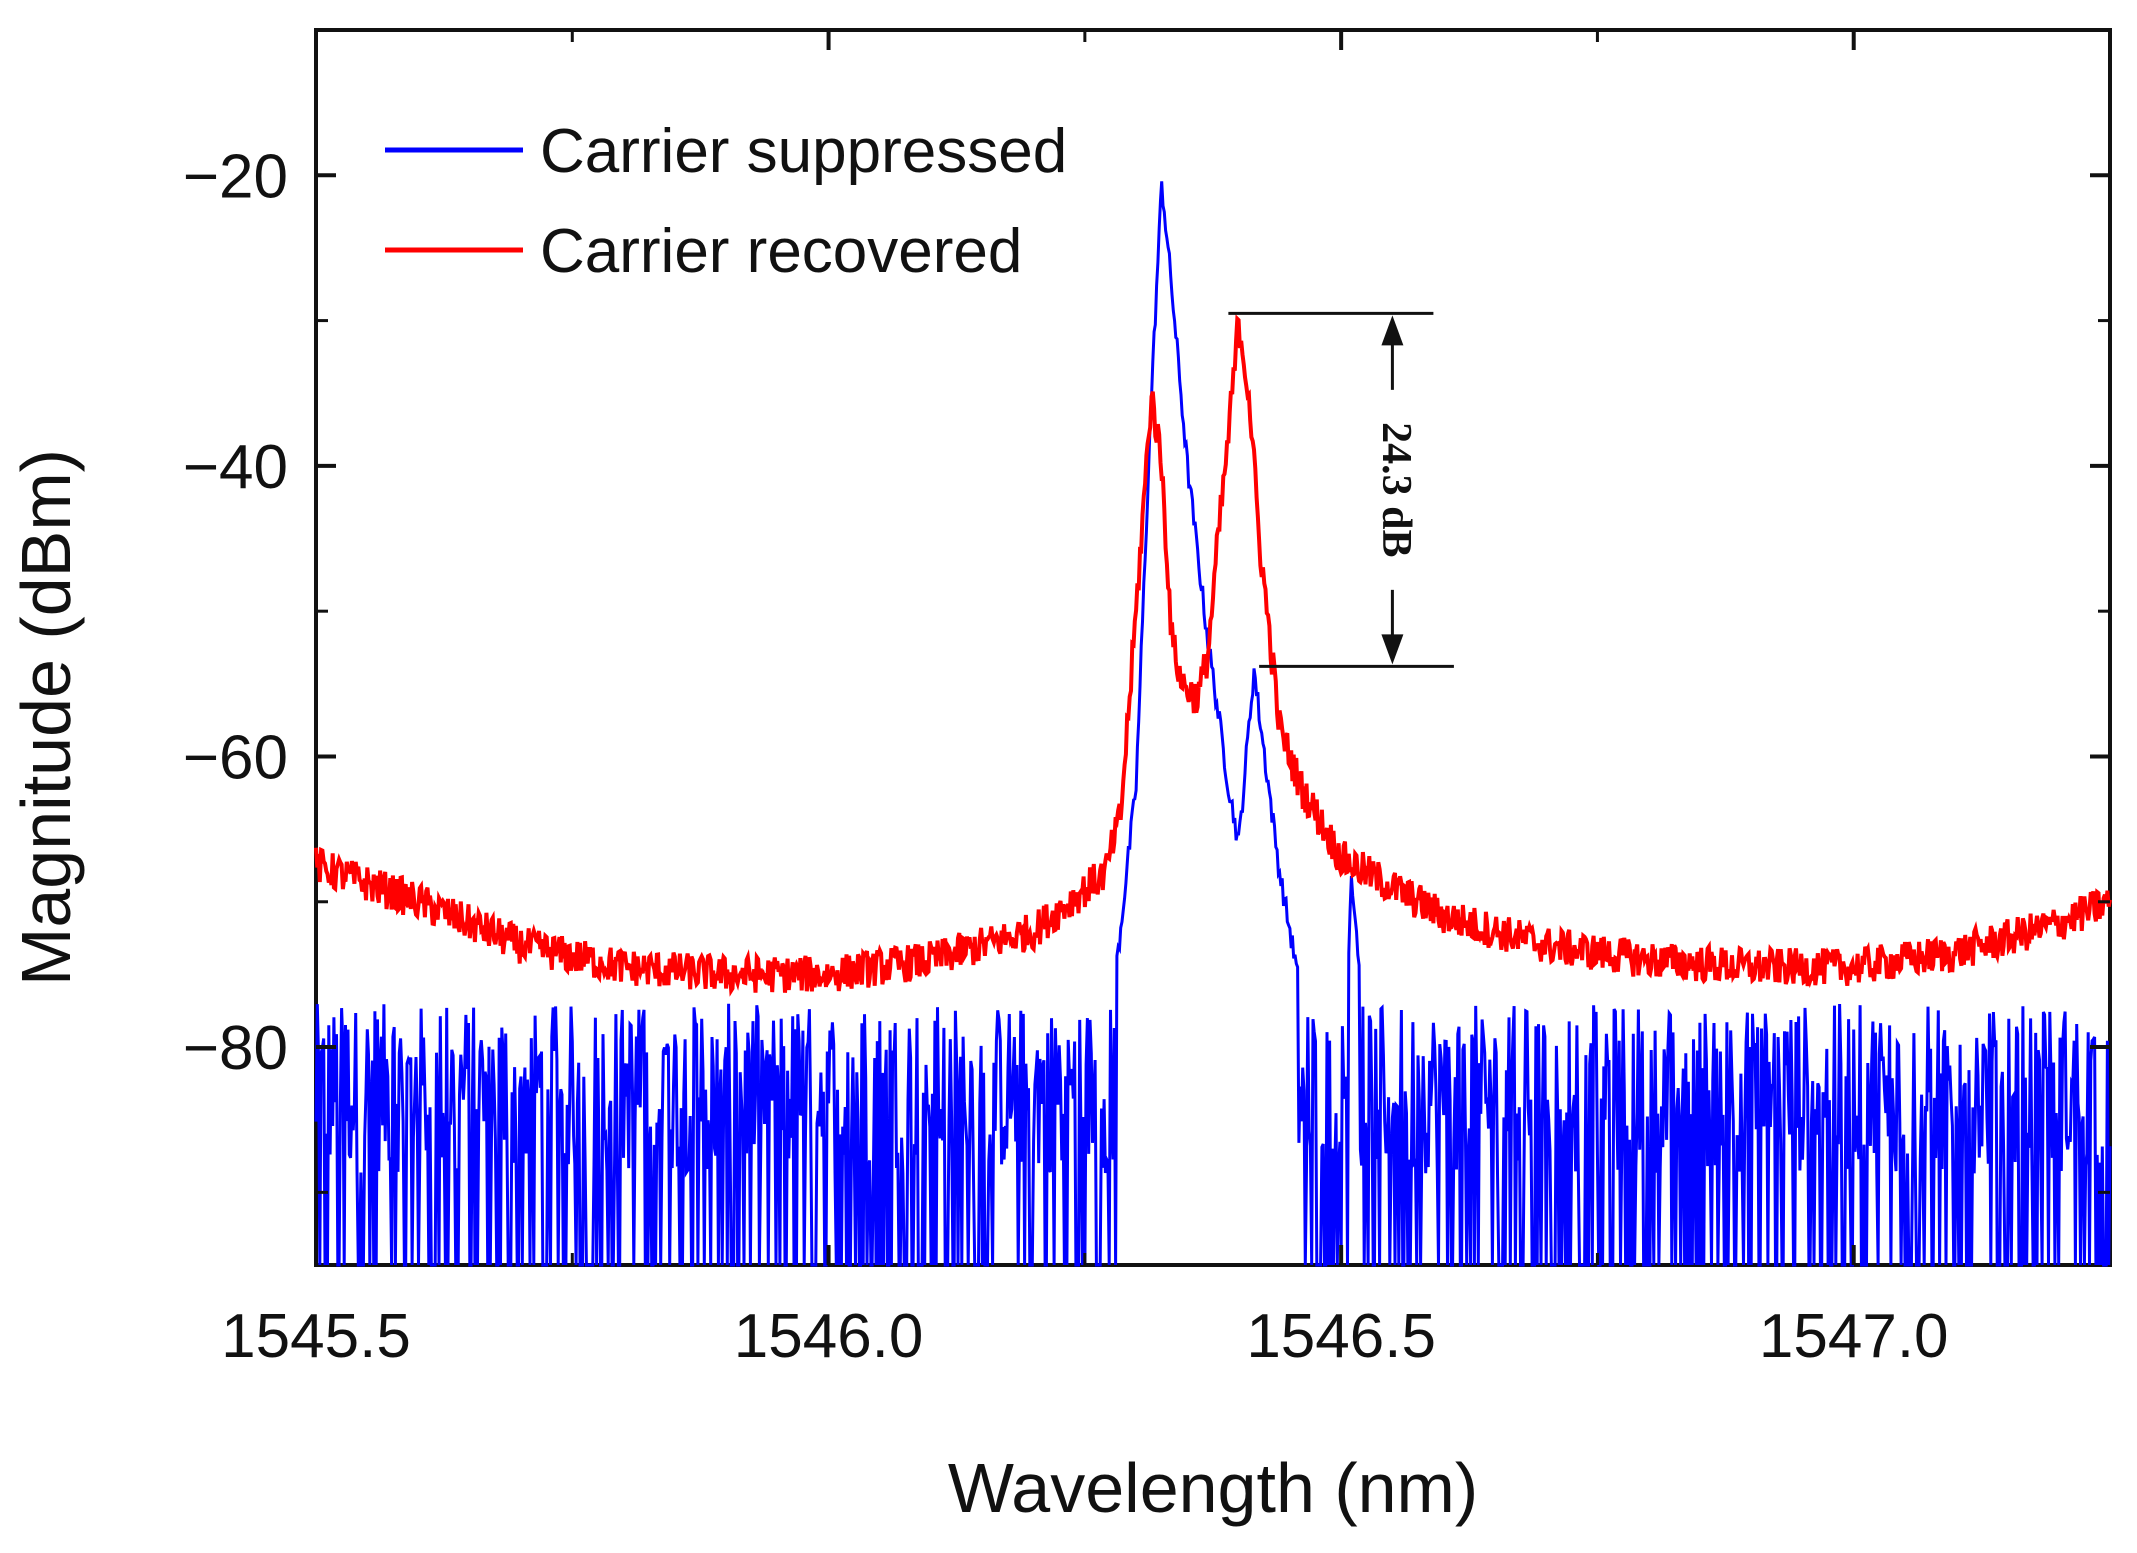  Describe the element at coordinates (235, 1048) in the screenshot. I see `y-tick-label: −80` at that location.